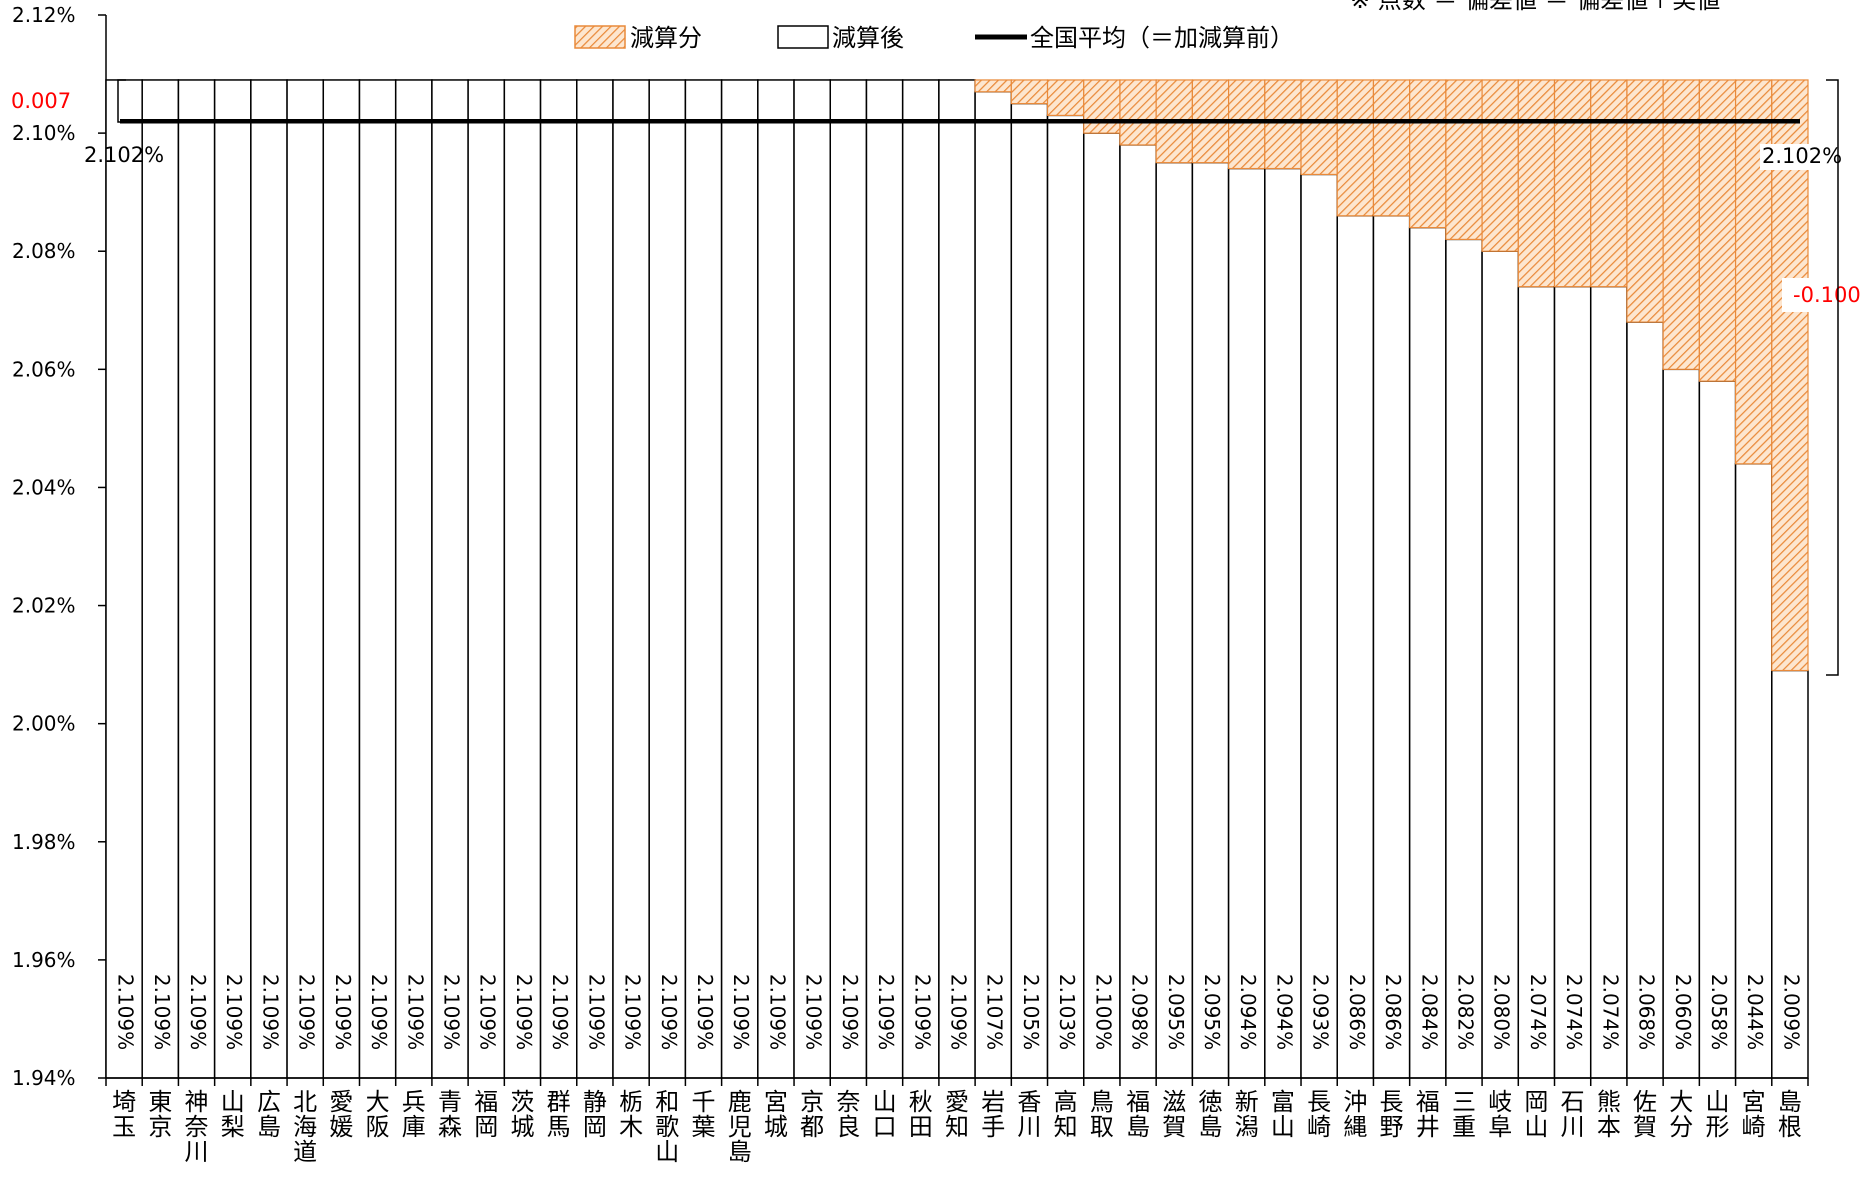  I want to click on y-tick-label: 2.10%, so click(44, 133).